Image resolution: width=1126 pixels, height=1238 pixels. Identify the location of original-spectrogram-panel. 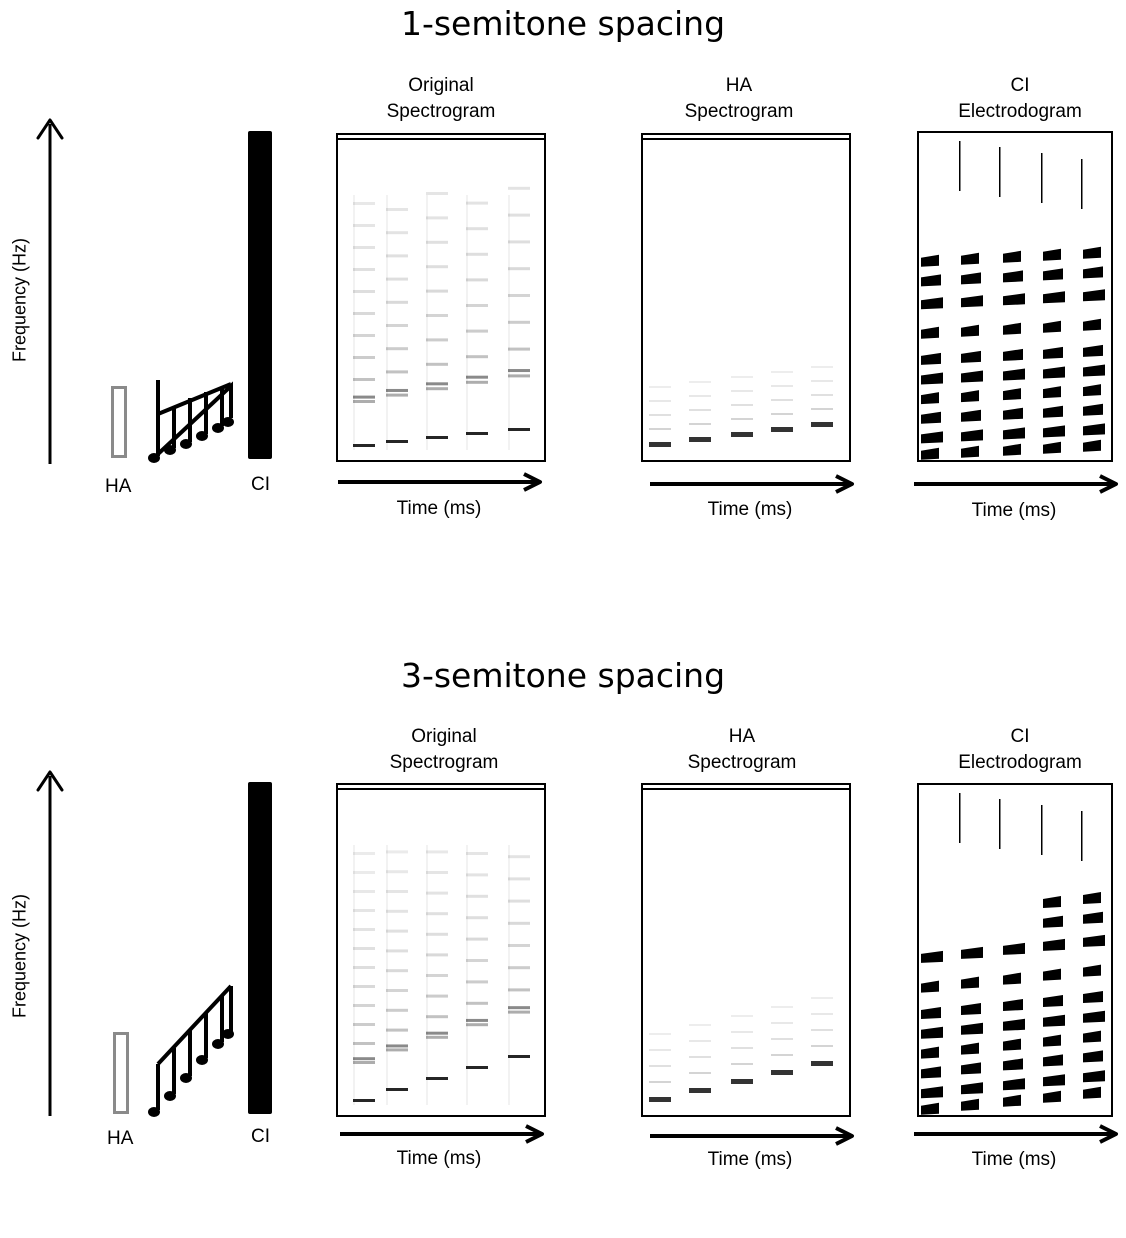
(441, 297).